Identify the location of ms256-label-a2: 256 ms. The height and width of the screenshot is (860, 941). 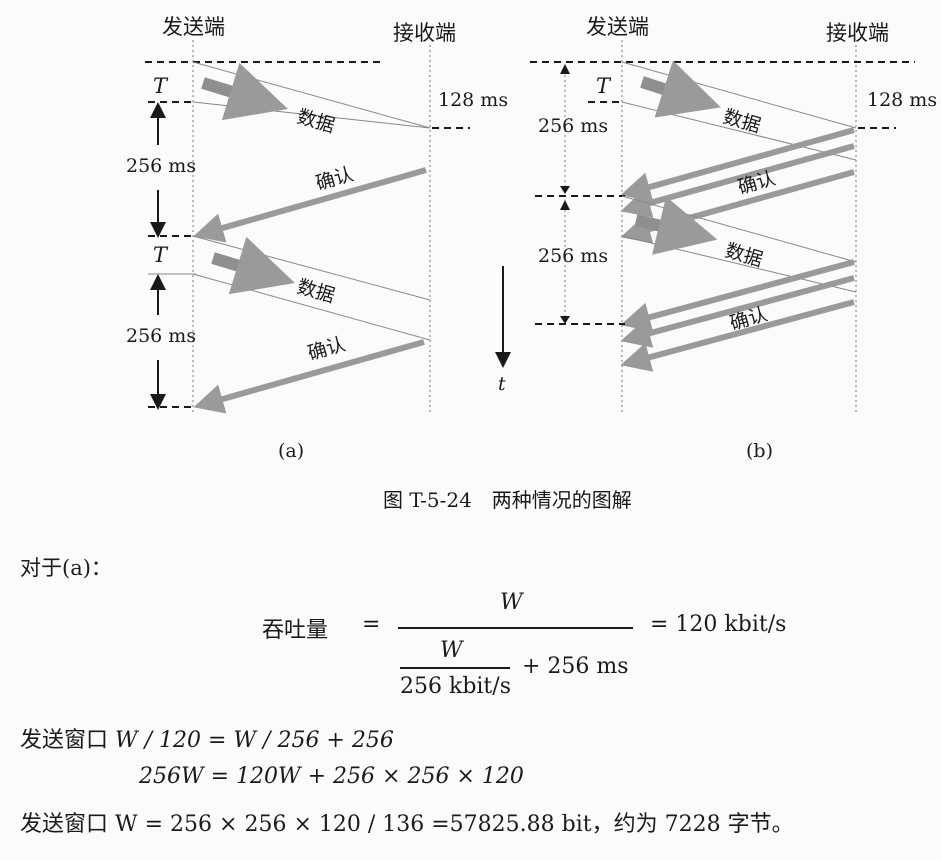
(161, 336).